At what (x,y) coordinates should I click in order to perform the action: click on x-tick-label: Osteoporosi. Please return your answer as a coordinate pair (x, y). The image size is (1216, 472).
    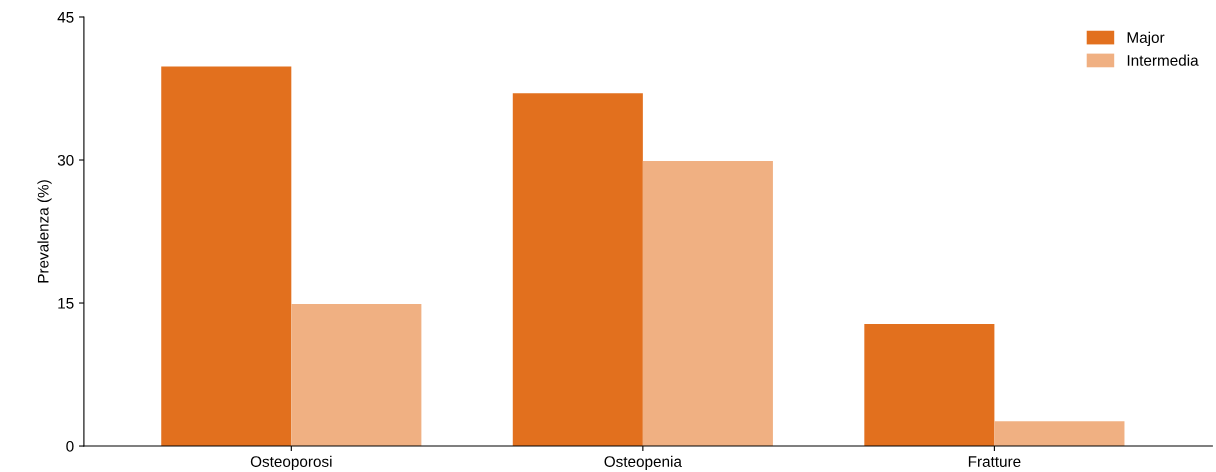
    Looking at the image, I should click on (291, 462).